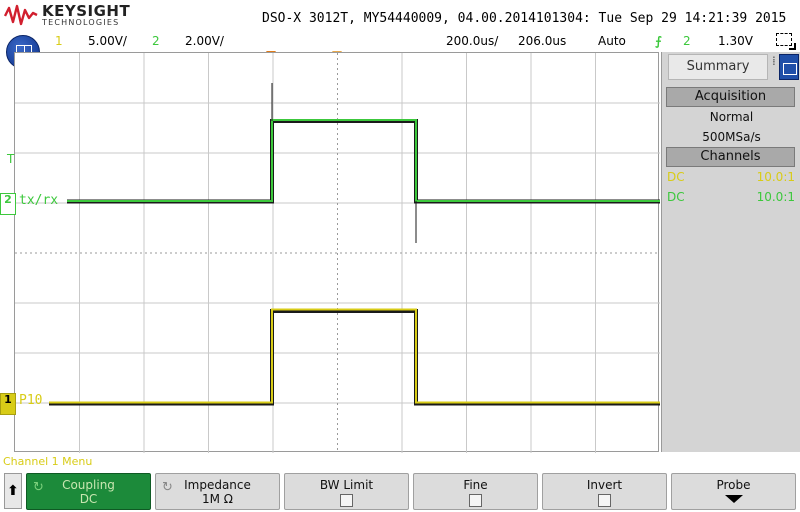 Image resolution: width=800 pixels, height=512 pixels. Describe the element at coordinates (733, 499) in the screenshot. I see `submenu-arrow-icon` at that location.